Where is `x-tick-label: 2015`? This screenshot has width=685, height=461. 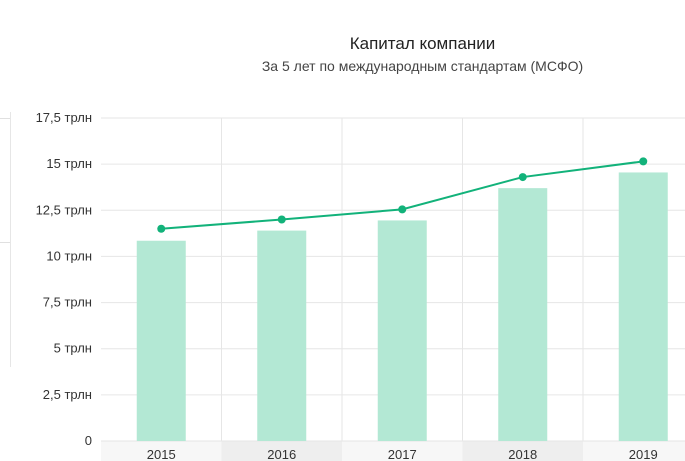
x-tick-label: 2015 is located at coordinates (161, 454).